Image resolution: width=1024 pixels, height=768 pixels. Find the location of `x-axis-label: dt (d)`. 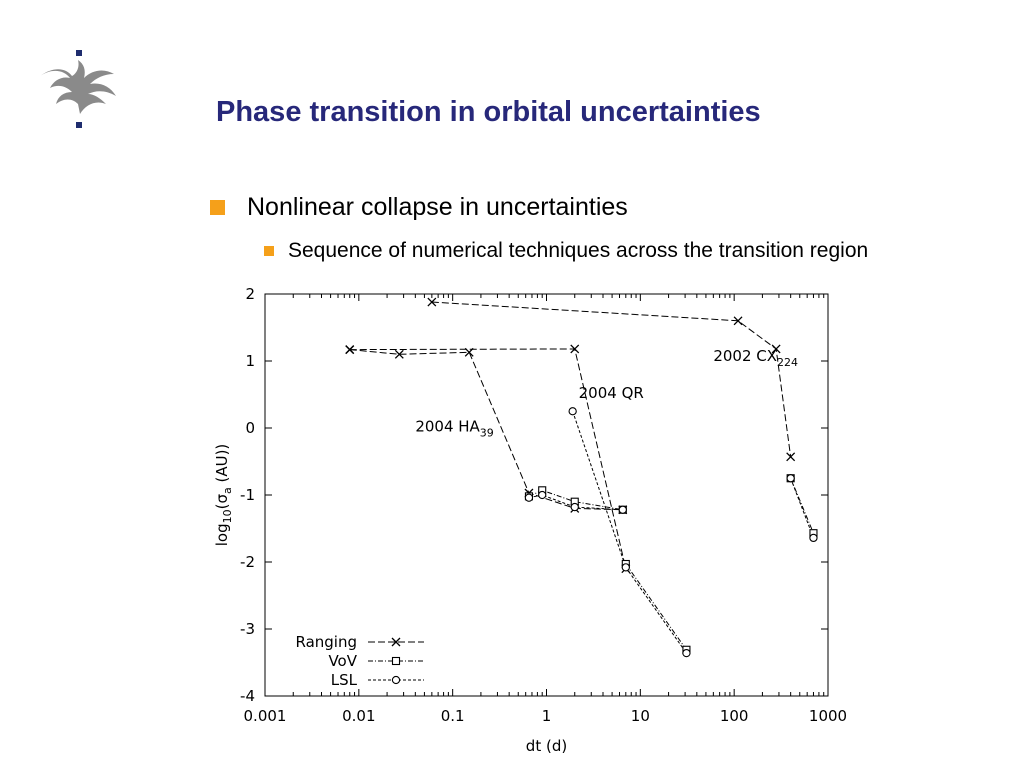

x-axis-label: dt (d) is located at coordinates (546, 746).